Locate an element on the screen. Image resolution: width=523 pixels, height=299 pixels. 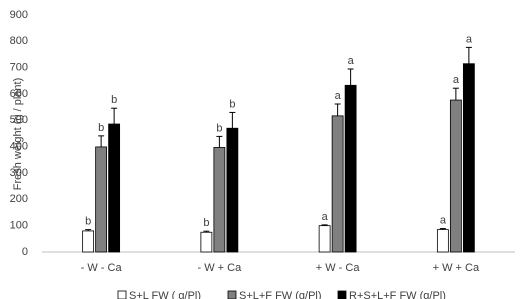
x-tick-label: - W + Ca is located at coordinates (220, 268).